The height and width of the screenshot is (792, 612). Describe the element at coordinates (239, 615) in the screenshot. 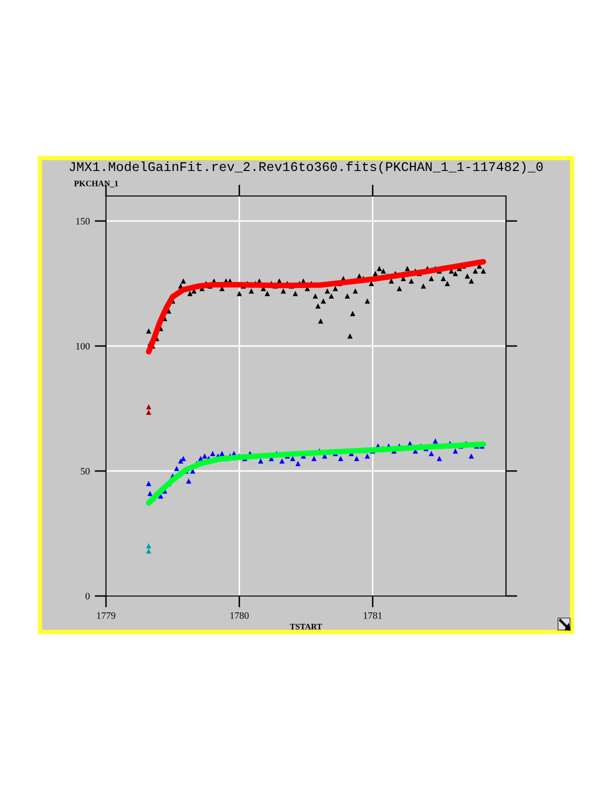

I see `x-tick-label: 1780` at that location.